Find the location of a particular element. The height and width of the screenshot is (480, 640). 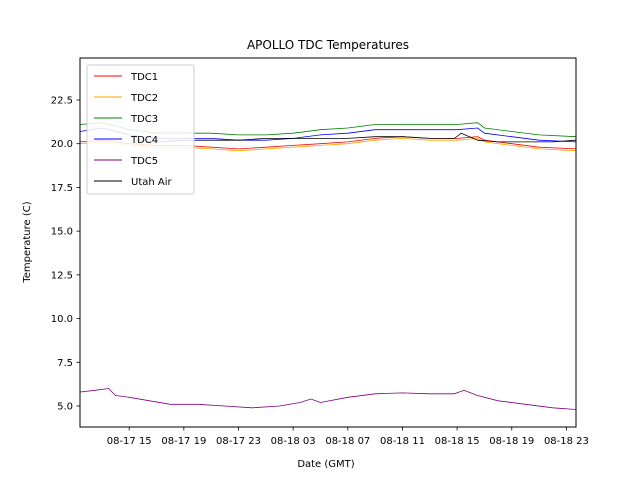

x-tick-label: 08-18 19 is located at coordinates (511, 441).